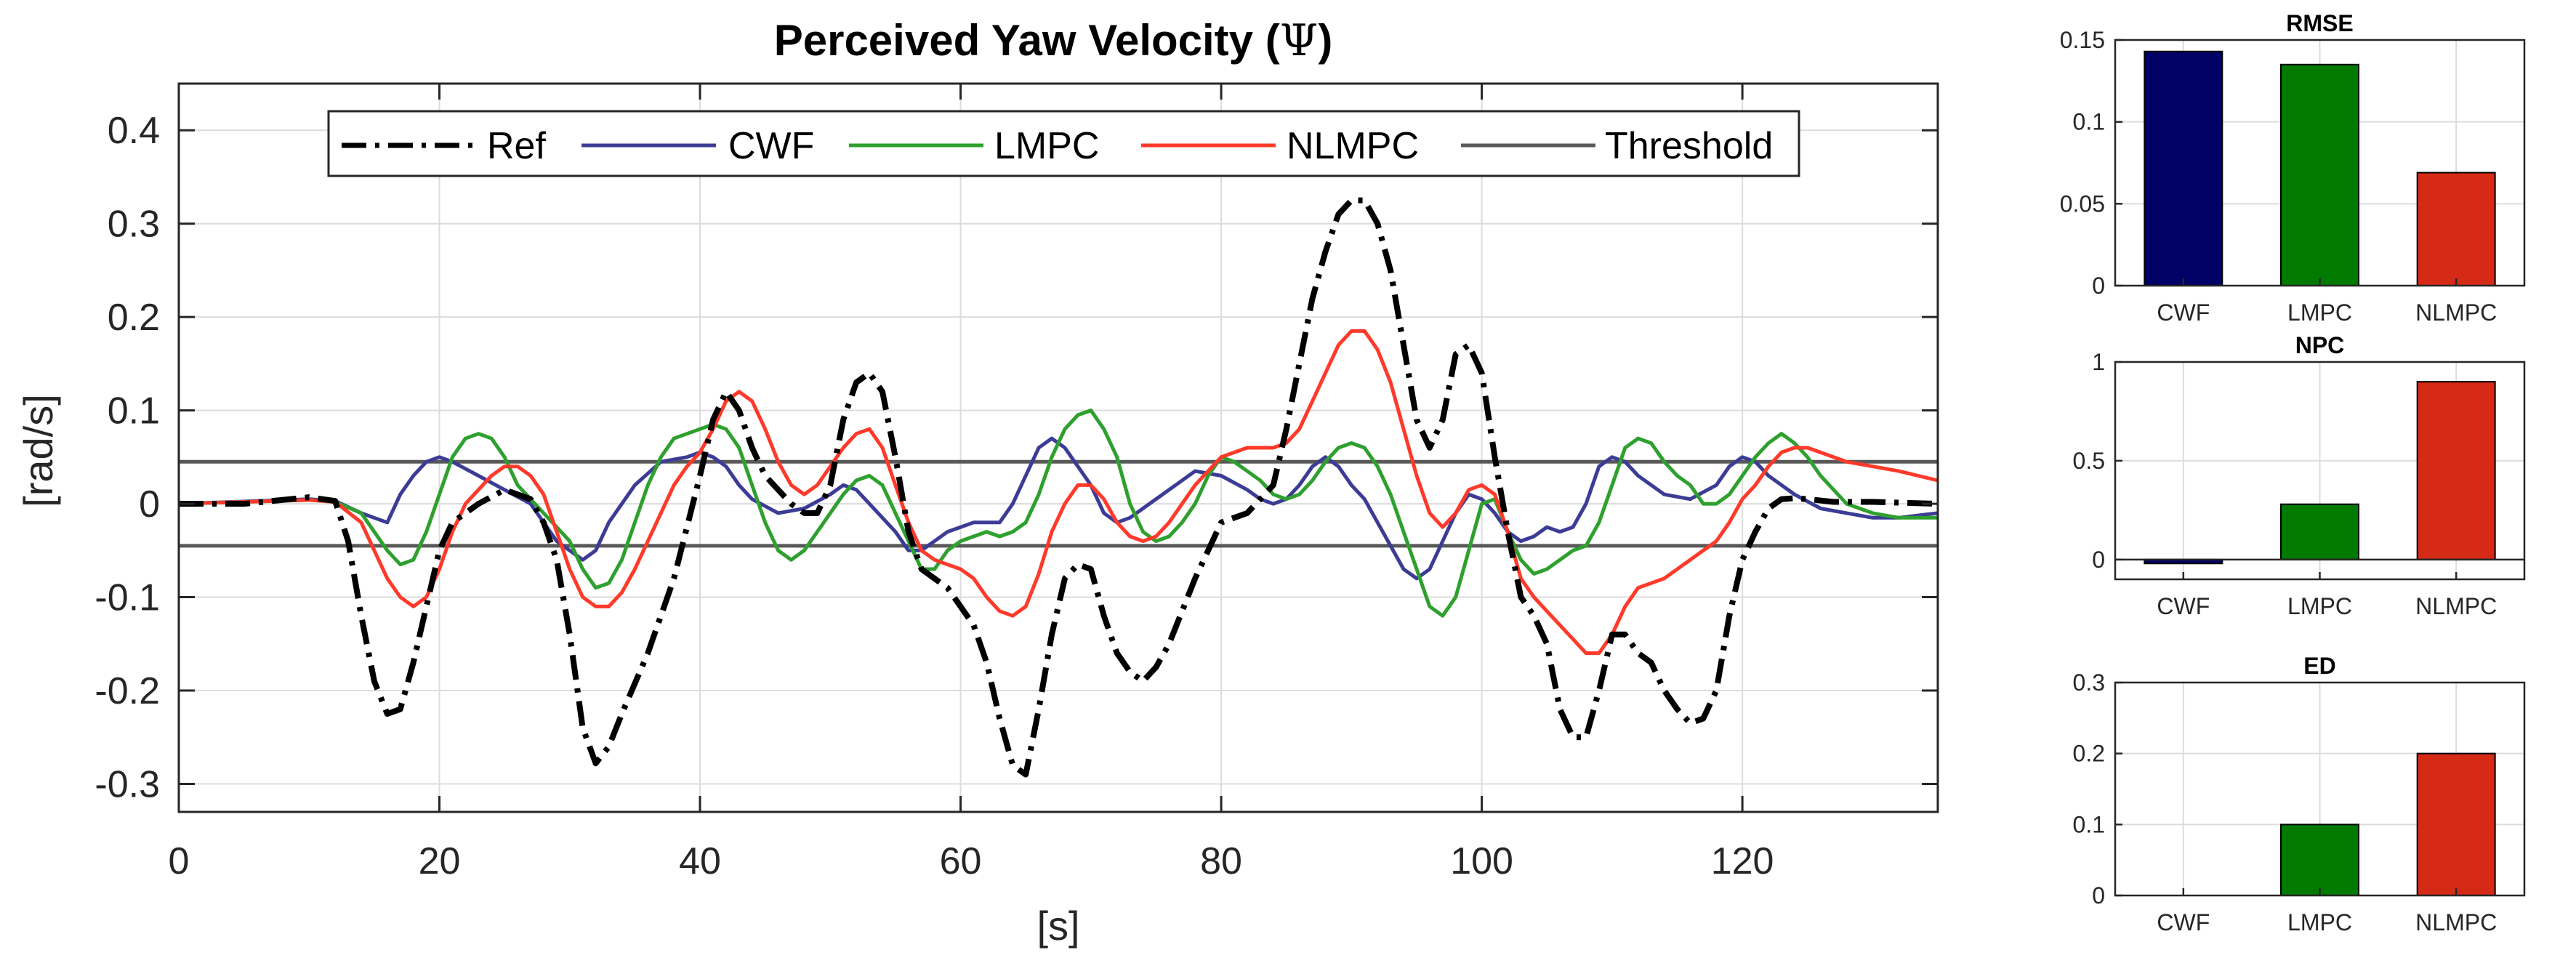 This screenshot has width=2576, height=974. I want to click on legend-label-ref: Ref, so click(516, 146).